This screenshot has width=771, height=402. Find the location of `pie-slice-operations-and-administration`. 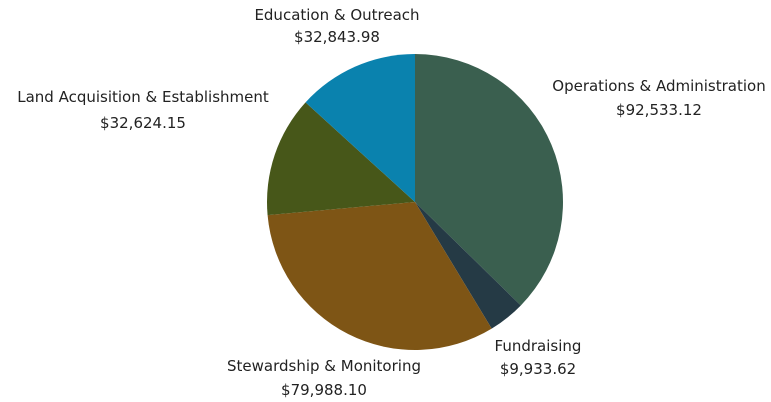

pie-slice-operations-and-administration is located at coordinates (489, 180).